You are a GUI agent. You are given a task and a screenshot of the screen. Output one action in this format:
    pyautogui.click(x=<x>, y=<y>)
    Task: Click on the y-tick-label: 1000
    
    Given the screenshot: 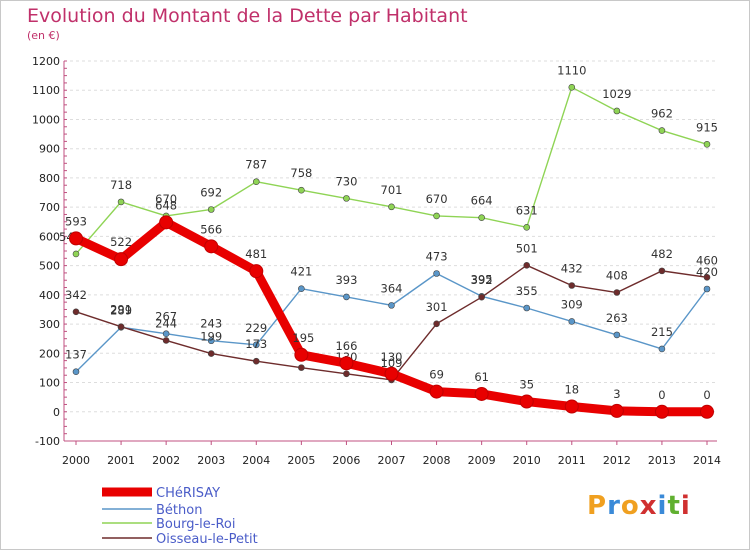 What is the action you would take?
    pyautogui.click(x=46, y=119)
    